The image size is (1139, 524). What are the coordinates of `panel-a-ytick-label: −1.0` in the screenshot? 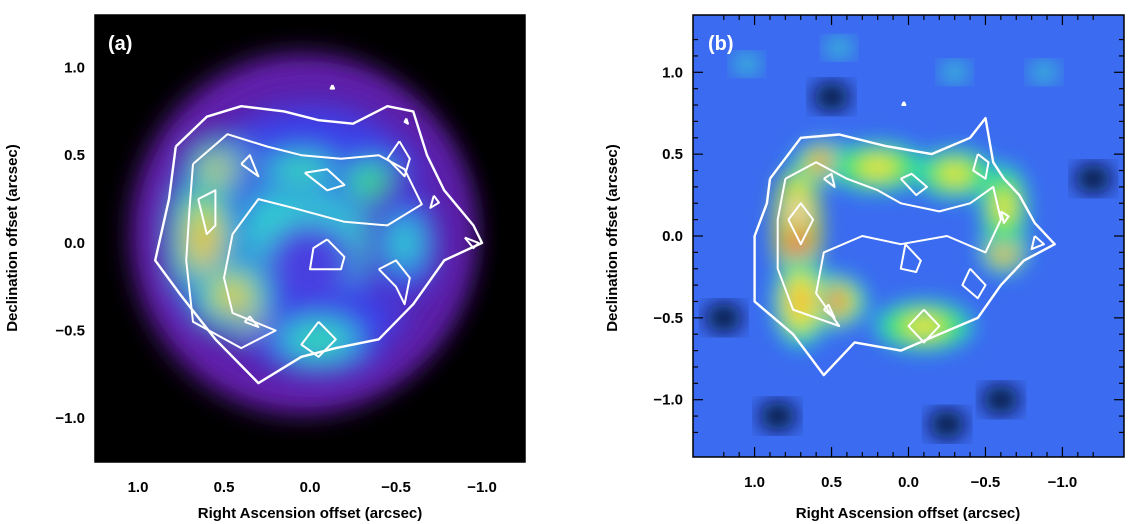 It's located at (70, 418).